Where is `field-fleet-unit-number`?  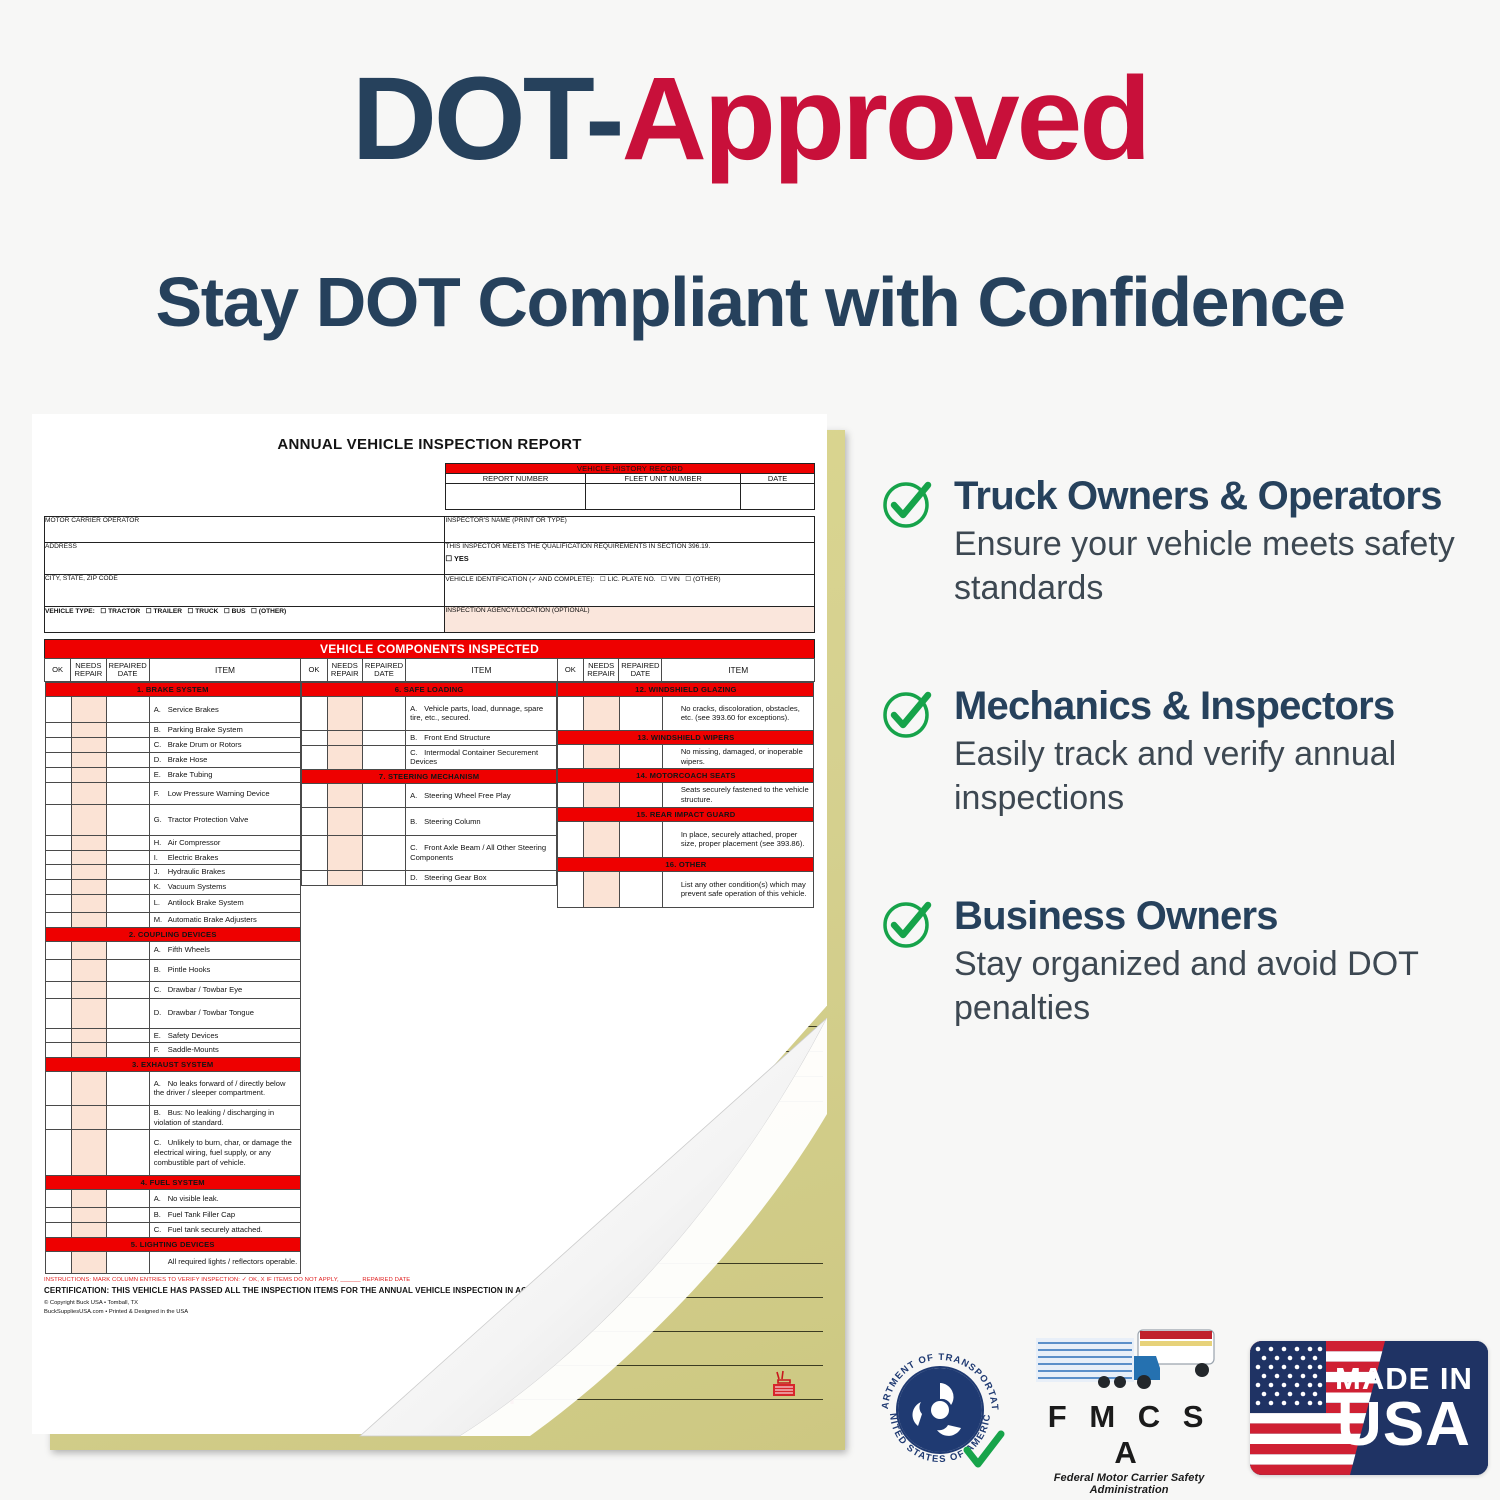 field-fleet-unit-number is located at coordinates (663, 496).